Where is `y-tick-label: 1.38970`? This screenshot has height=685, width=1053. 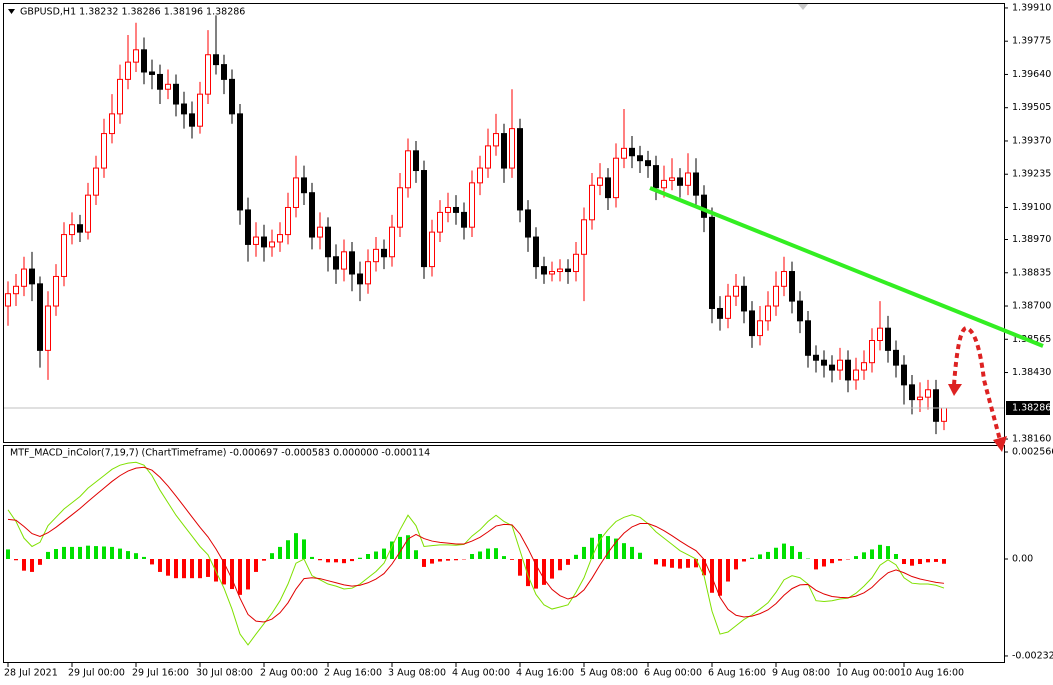
y-tick-label: 1.38970 is located at coordinates (1031, 239).